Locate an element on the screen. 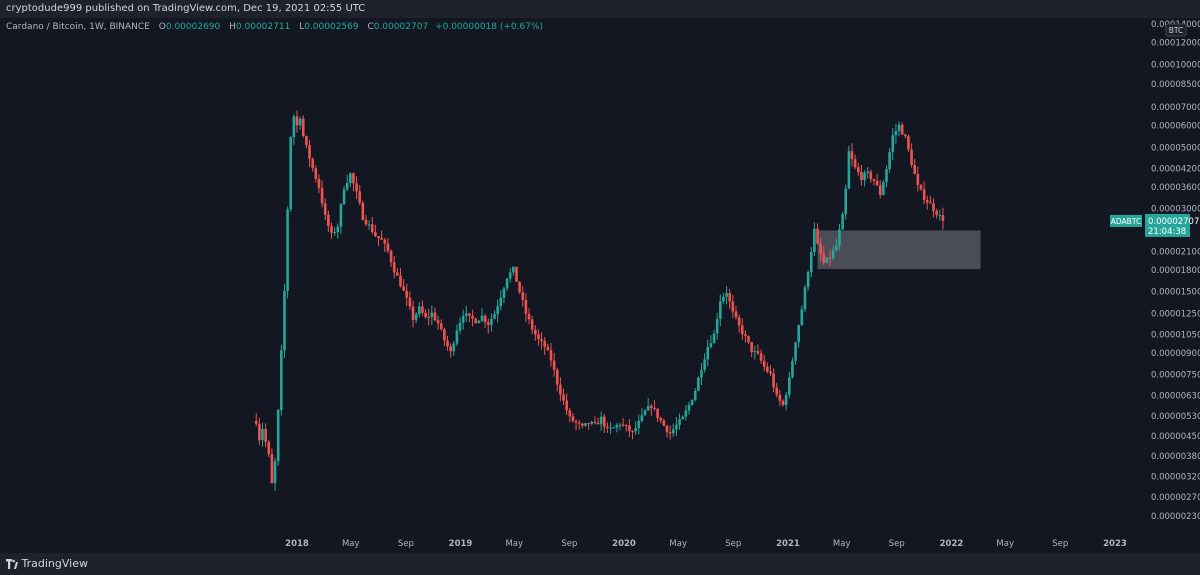 This screenshot has height=575, width=1200. y-tick-label: 0.00003000 is located at coordinates (1175, 210).